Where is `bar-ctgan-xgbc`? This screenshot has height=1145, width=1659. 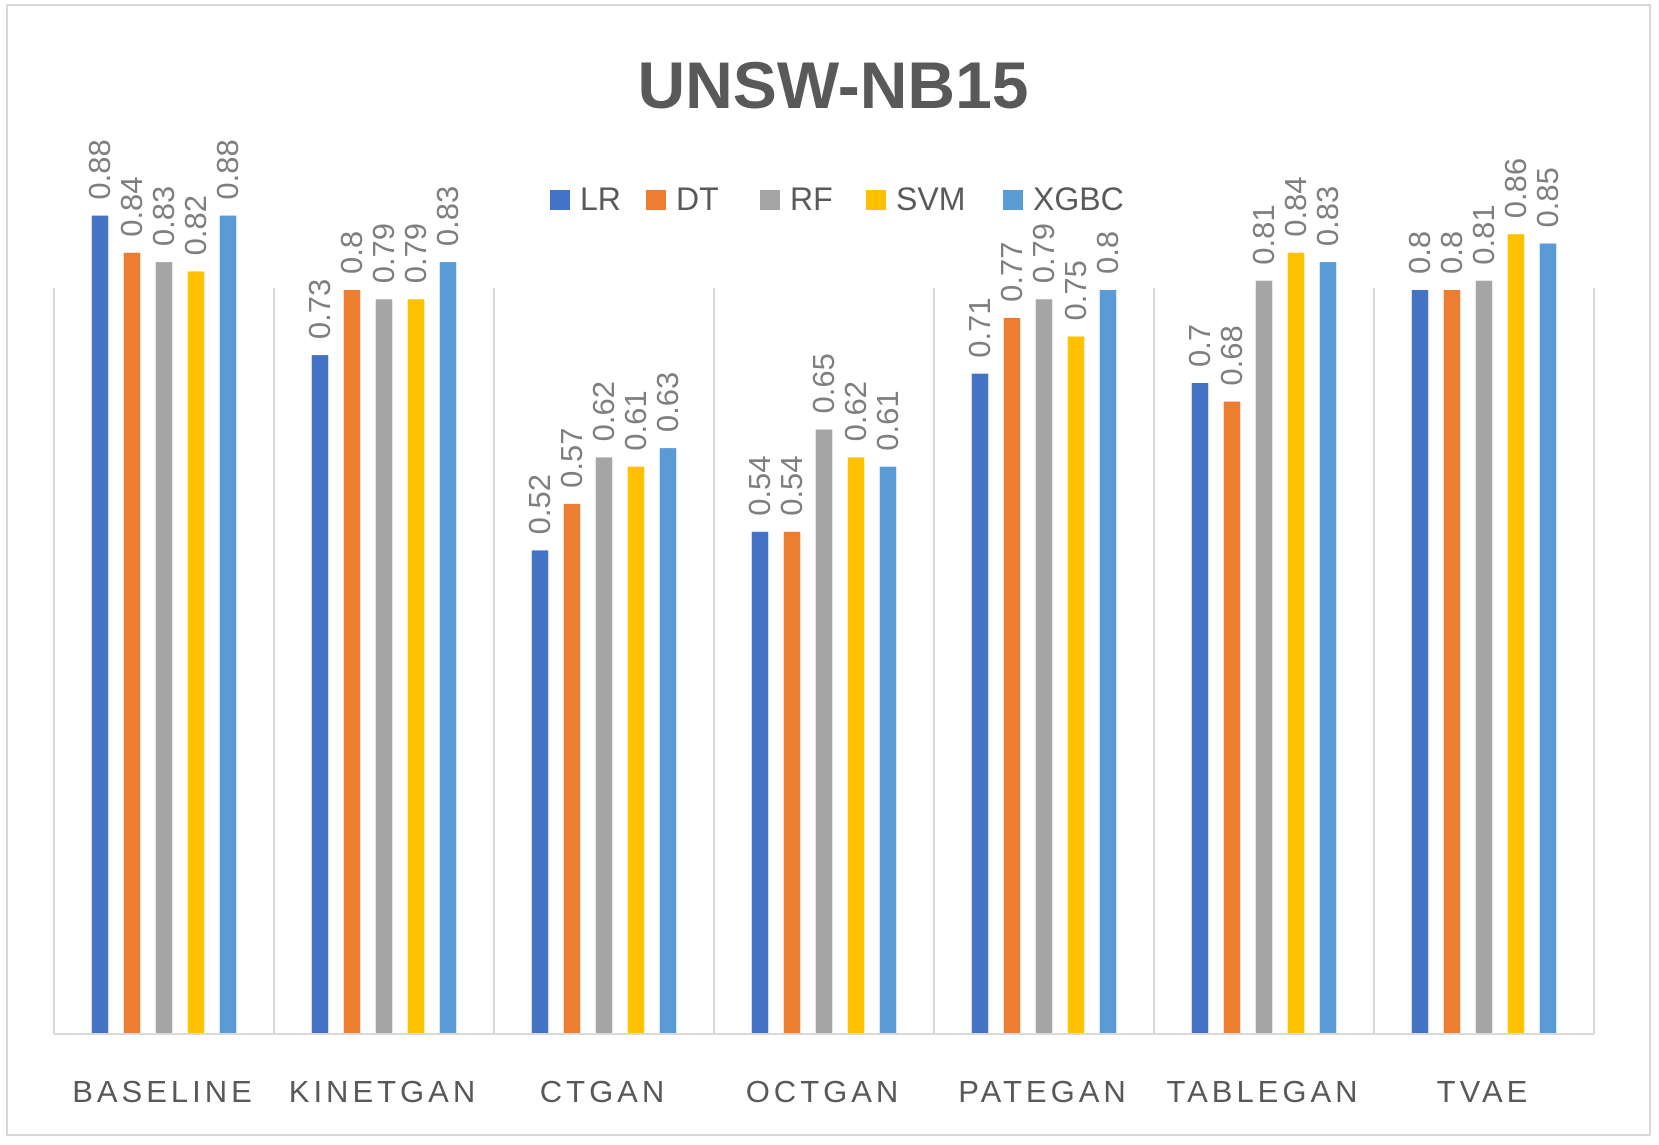
bar-ctgan-xgbc is located at coordinates (668, 741).